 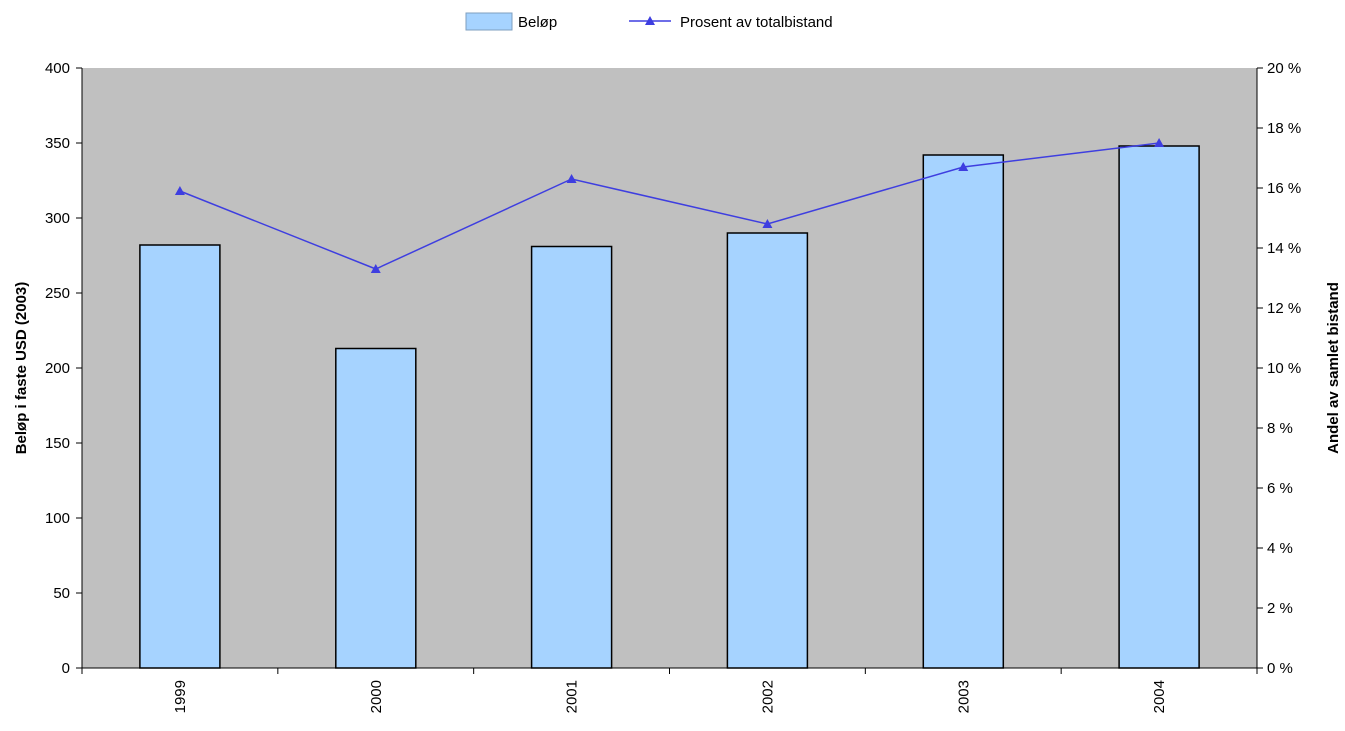 What do you see at coordinates (963, 696) in the screenshot?
I see `x-tick-label: 2003` at bounding box center [963, 696].